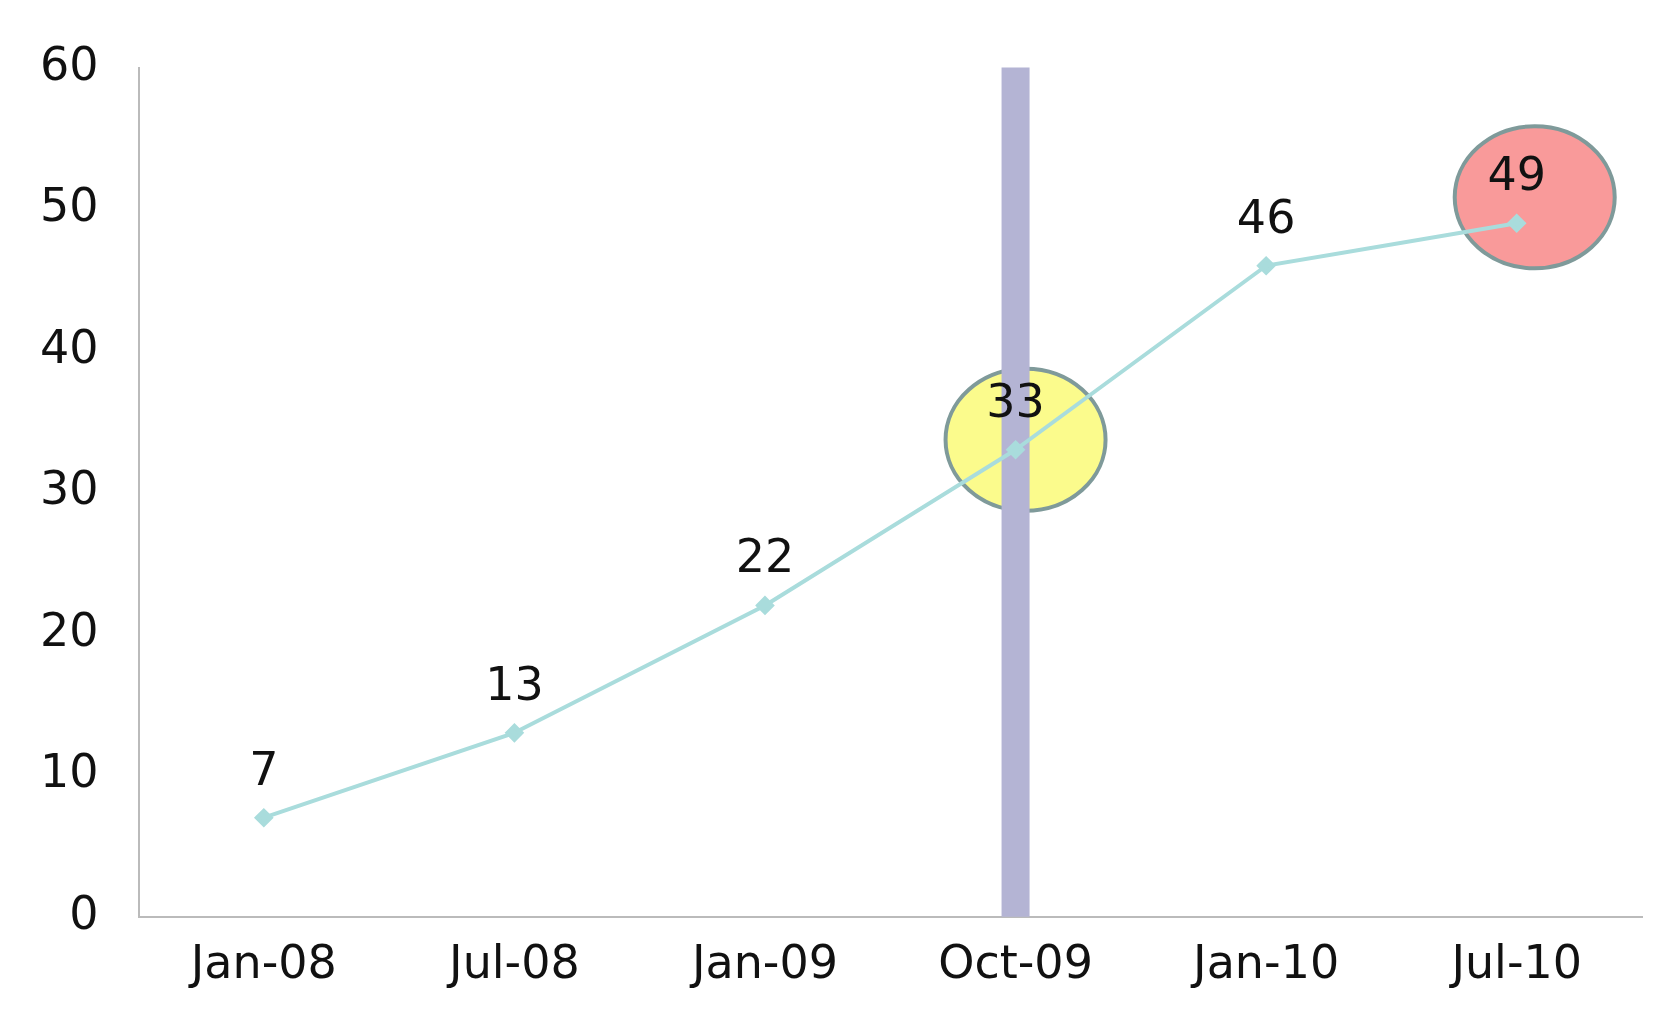  What do you see at coordinates (1516, 174) in the screenshot?
I see `data-label: 49` at bounding box center [1516, 174].